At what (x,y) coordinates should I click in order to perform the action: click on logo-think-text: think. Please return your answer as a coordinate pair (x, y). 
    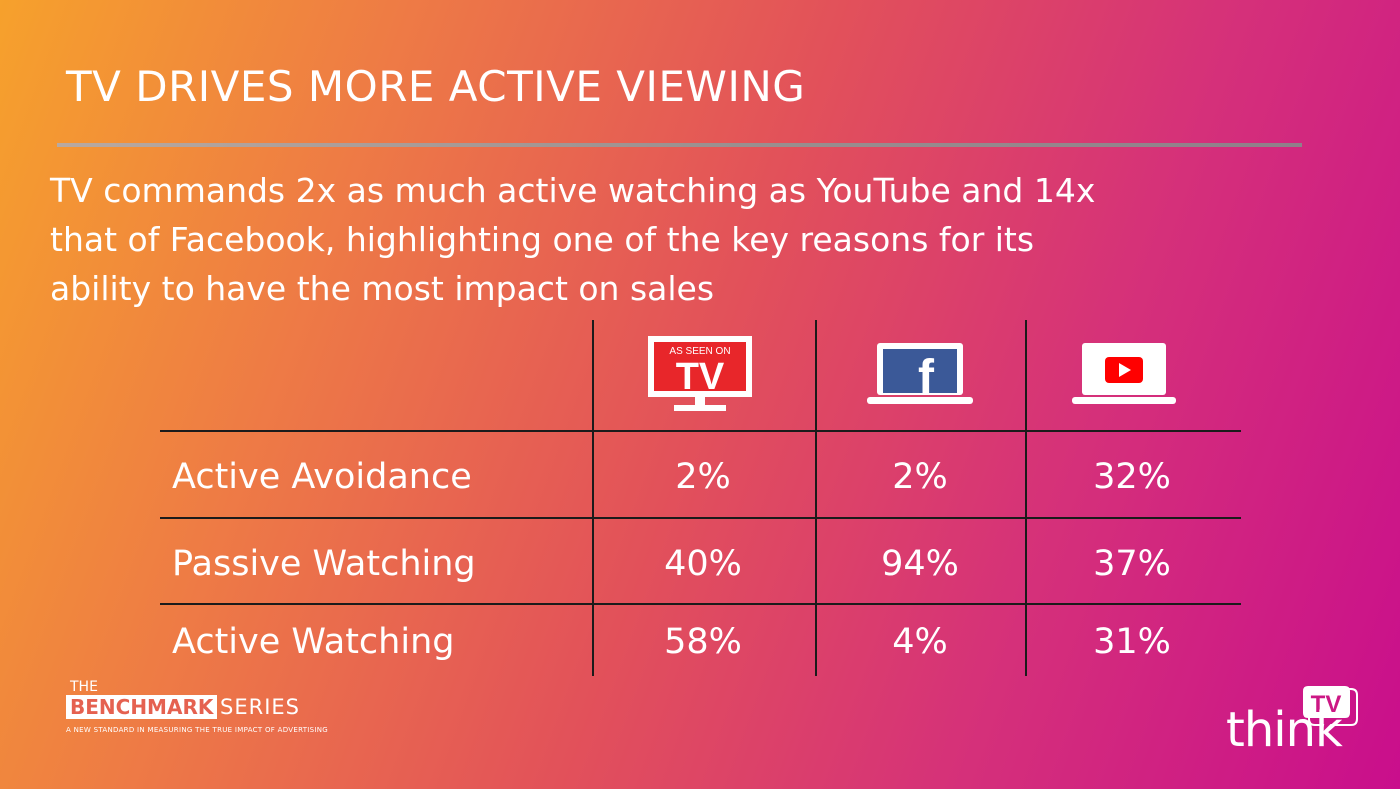
    Looking at the image, I should click on (1284, 730).